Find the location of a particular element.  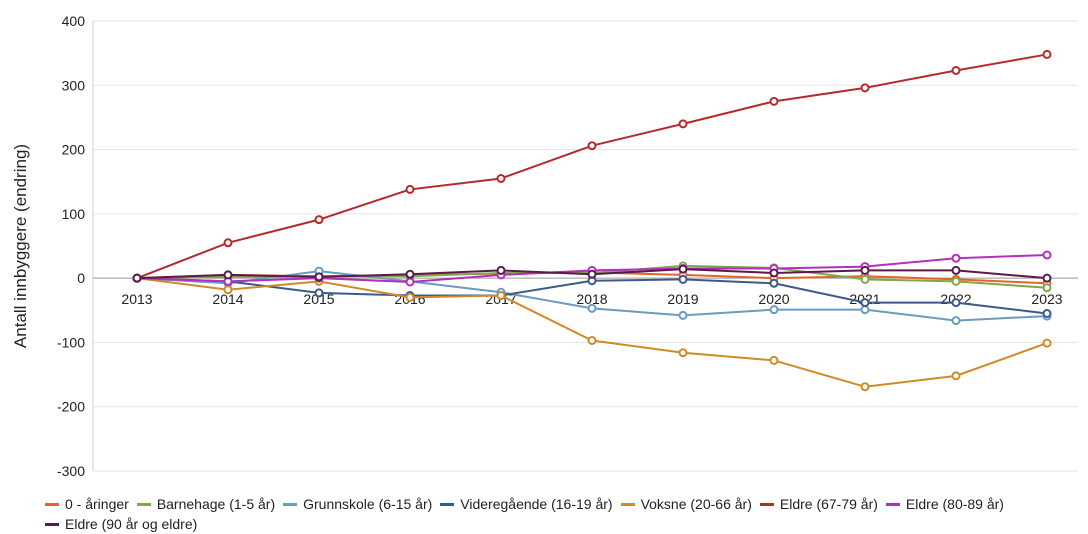

legend-item: Eldre (80-89 år) is located at coordinates (944, 504).